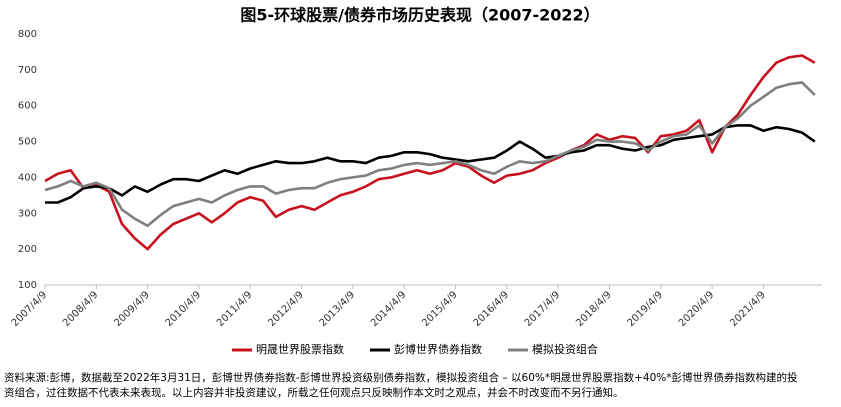 This screenshot has height=407, width=841. Describe the element at coordinates (440, 309) in the screenshot. I see `x-tick-label: 2015/4/9` at that location.